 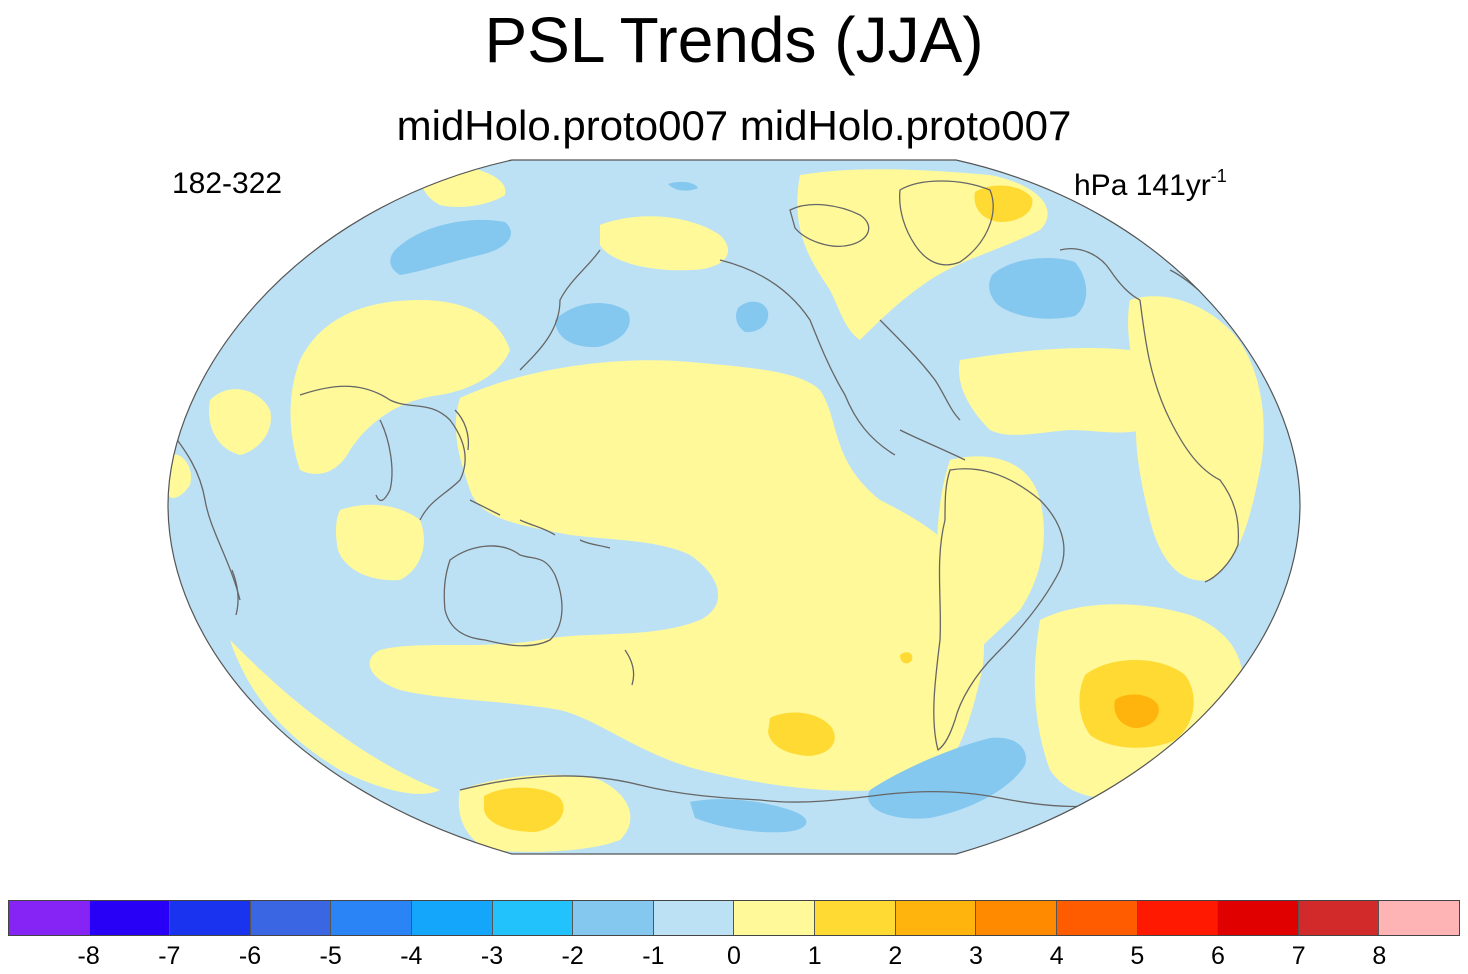 I want to click on south-asia-positive, so click(x=240, y=422).